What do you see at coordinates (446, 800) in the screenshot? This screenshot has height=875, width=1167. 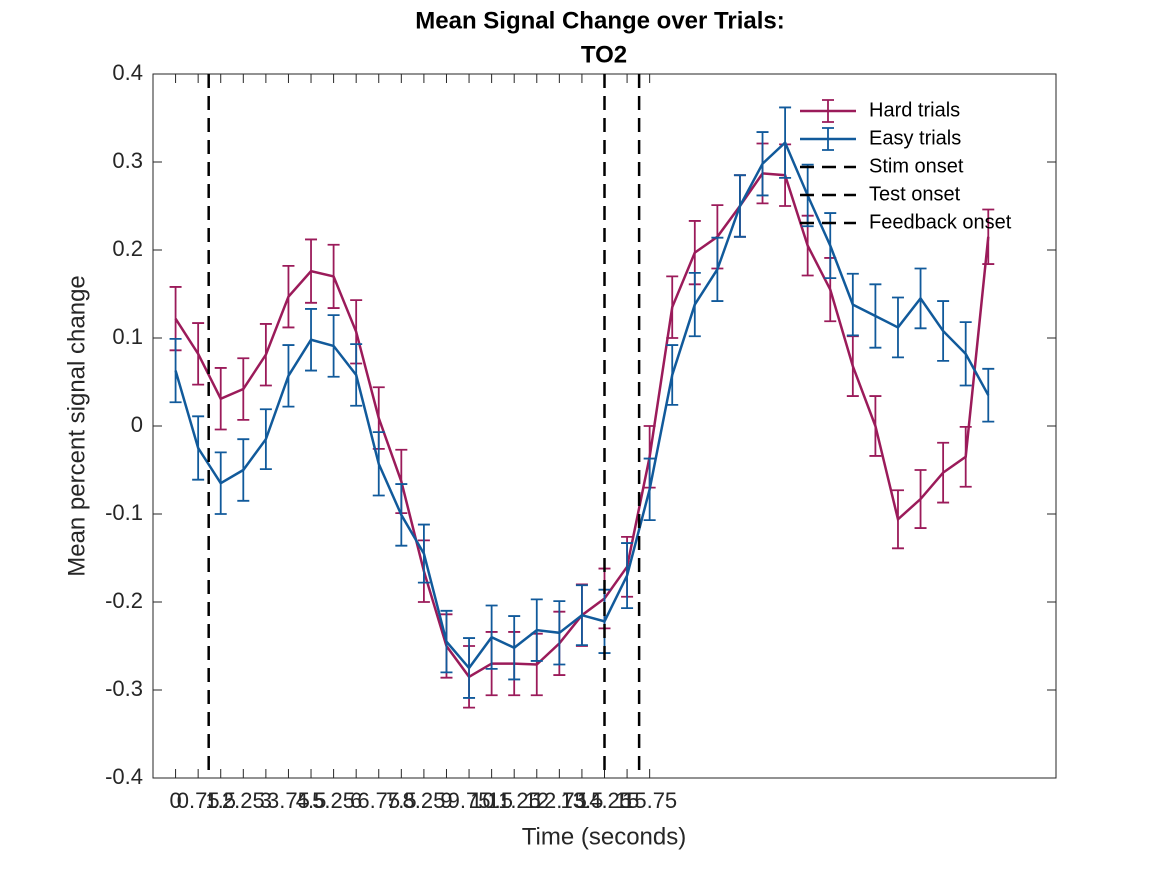 I see `x-tick-label: 9` at bounding box center [446, 800].